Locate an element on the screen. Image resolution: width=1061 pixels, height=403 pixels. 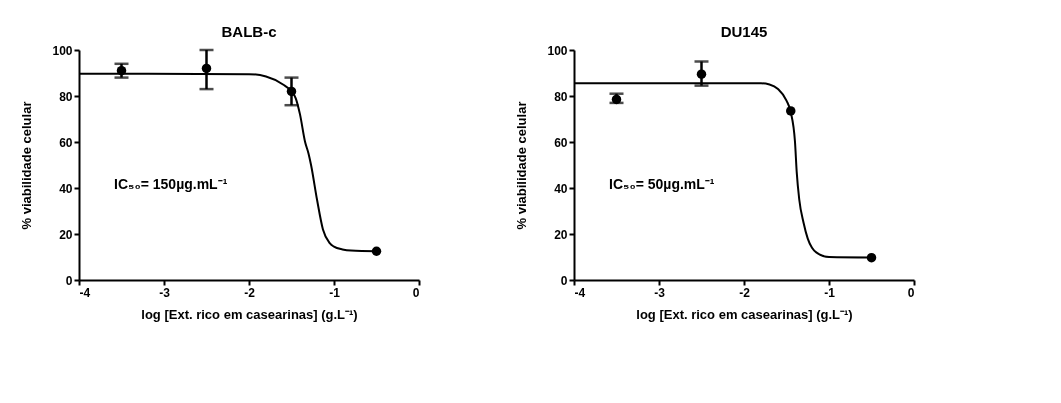
annotation: IC₅₀= 50µg.mL⁻¹ is located at coordinates (662, 184).